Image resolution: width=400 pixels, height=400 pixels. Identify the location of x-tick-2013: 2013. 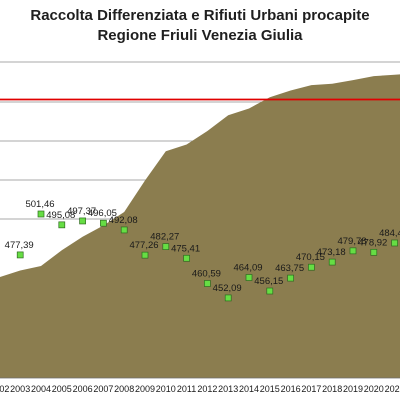
(228, 389).